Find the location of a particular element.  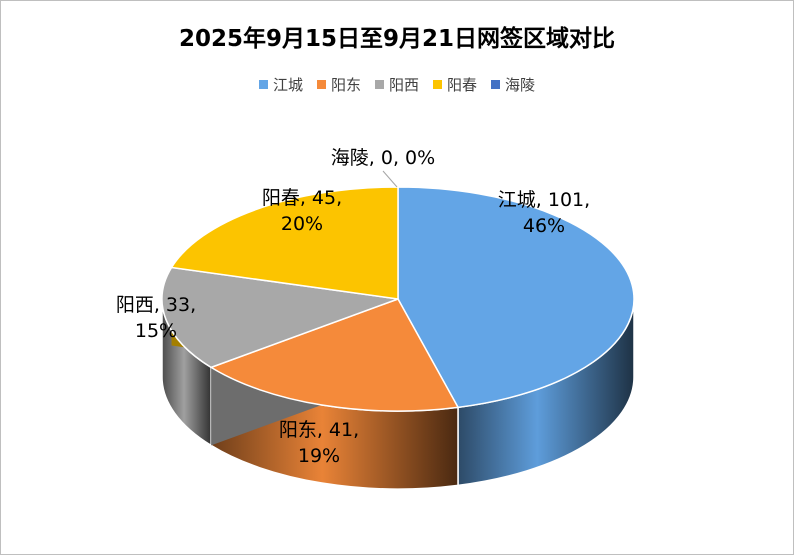

legend-label: 江城 is located at coordinates (287, 85).